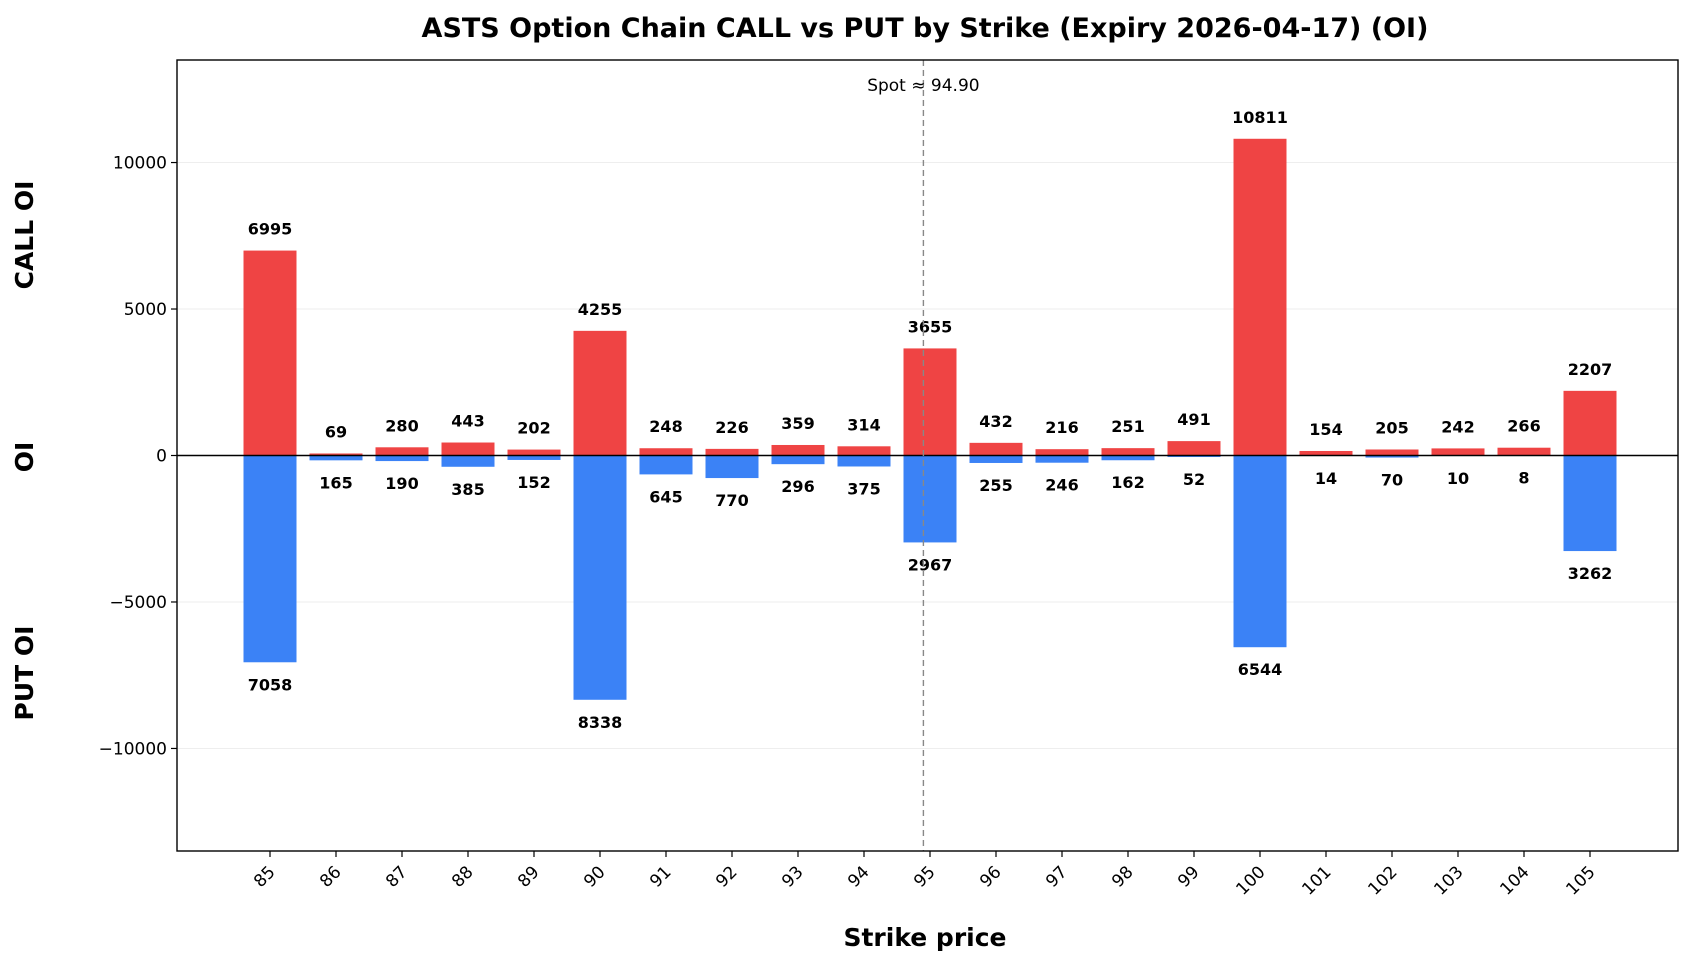 This screenshot has height=964, width=1685. Describe the element at coordinates (161, 457) in the screenshot. I see `y-tick-label: 0` at that location.